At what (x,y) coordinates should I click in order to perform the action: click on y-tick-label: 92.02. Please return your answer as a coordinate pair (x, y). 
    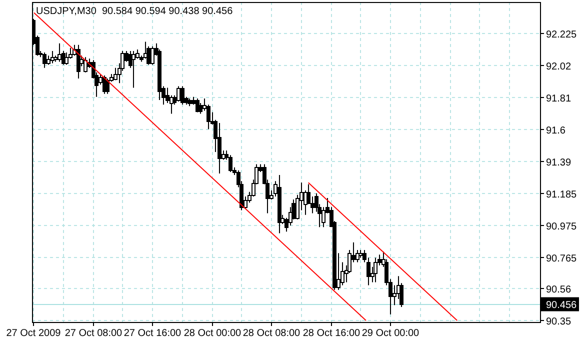
    Looking at the image, I should click on (559, 67).